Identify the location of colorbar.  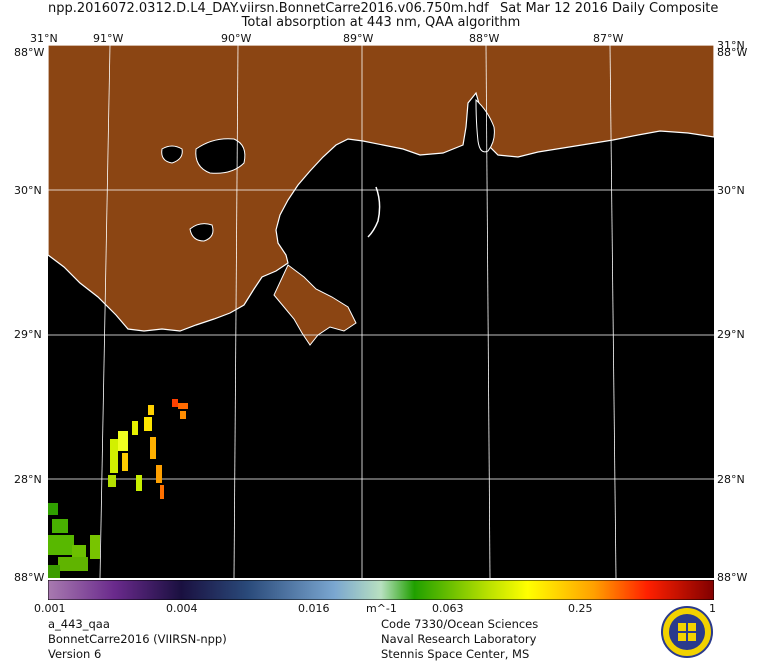
(381, 590).